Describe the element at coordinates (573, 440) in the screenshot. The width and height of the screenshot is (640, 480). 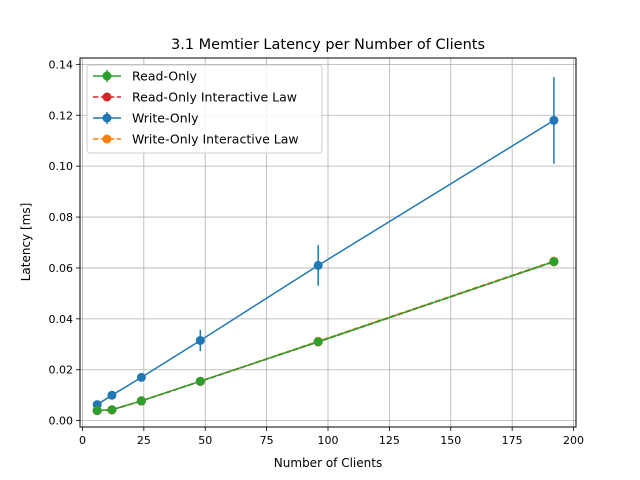
I see `x-tick-label: 200` at that location.